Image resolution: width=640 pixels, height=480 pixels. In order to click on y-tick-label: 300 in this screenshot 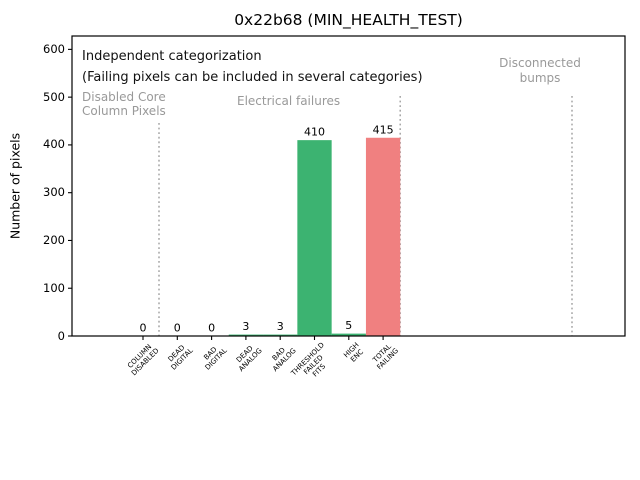, I will do `click(54, 192)`.